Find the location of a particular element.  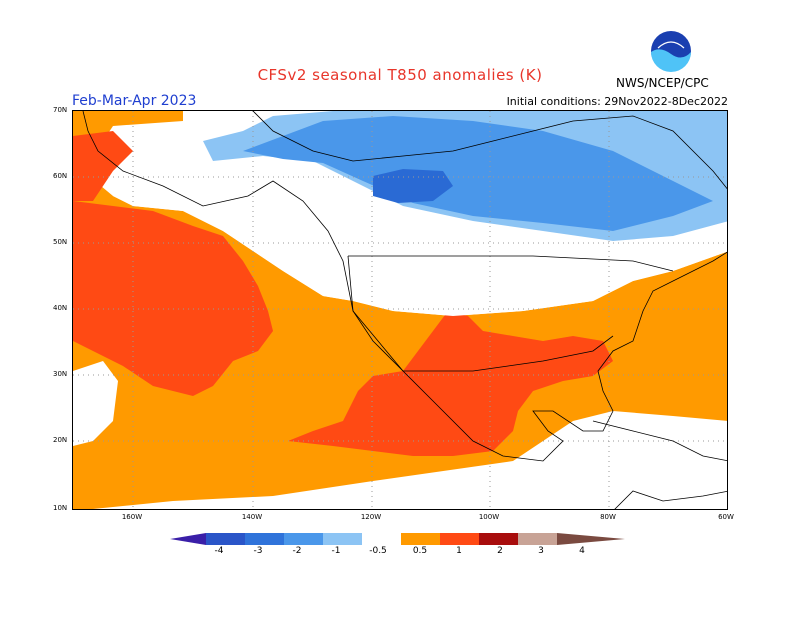

colorbar-tick: 3 is located at coordinates (541, 551).